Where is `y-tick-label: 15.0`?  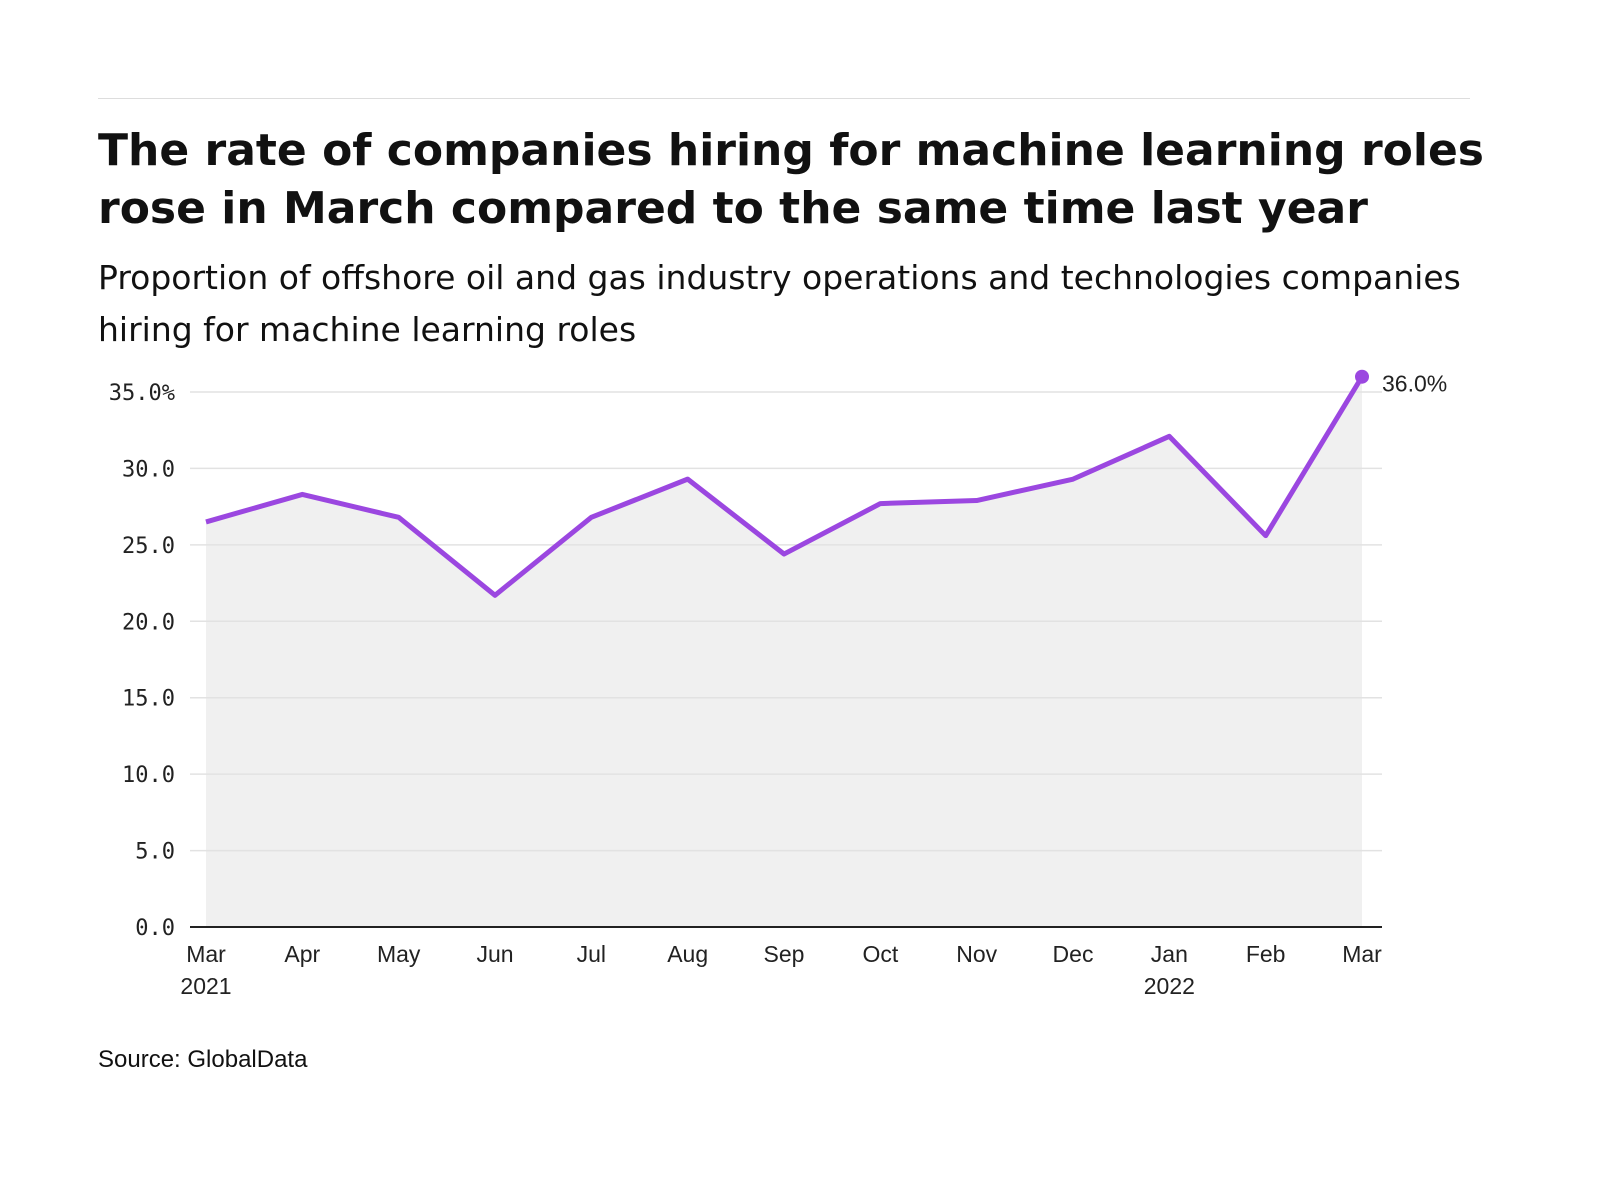
y-tick-label: 15.0 is located at coordinates (148, 699).